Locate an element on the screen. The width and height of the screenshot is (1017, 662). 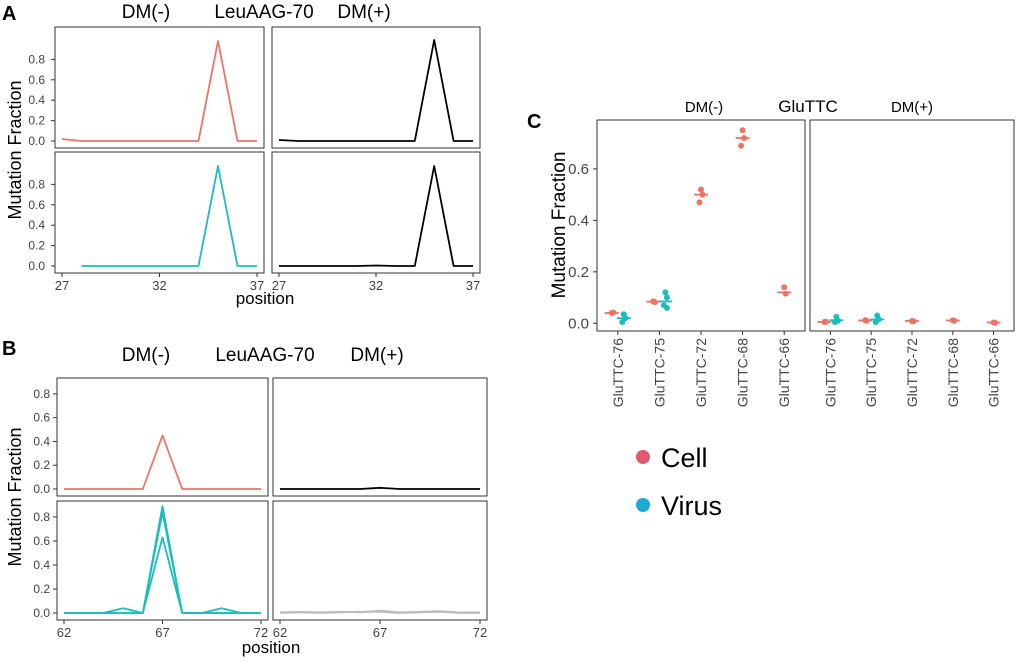
panel-c-y-axis-label: Mutation Fraction is located at coordinates (559, 225).